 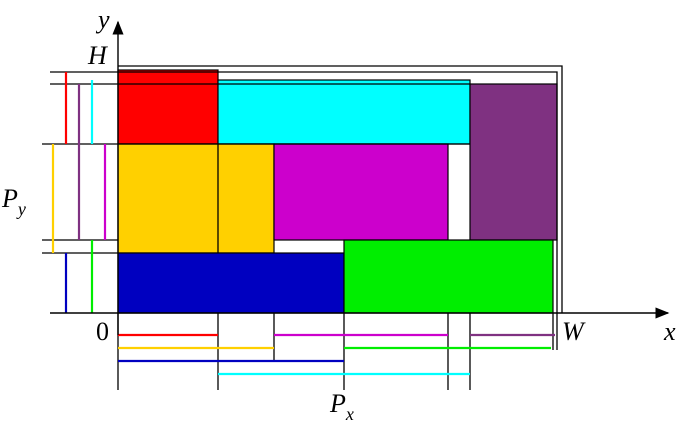 I want to click on rect-red, so click(x=168, y=107).